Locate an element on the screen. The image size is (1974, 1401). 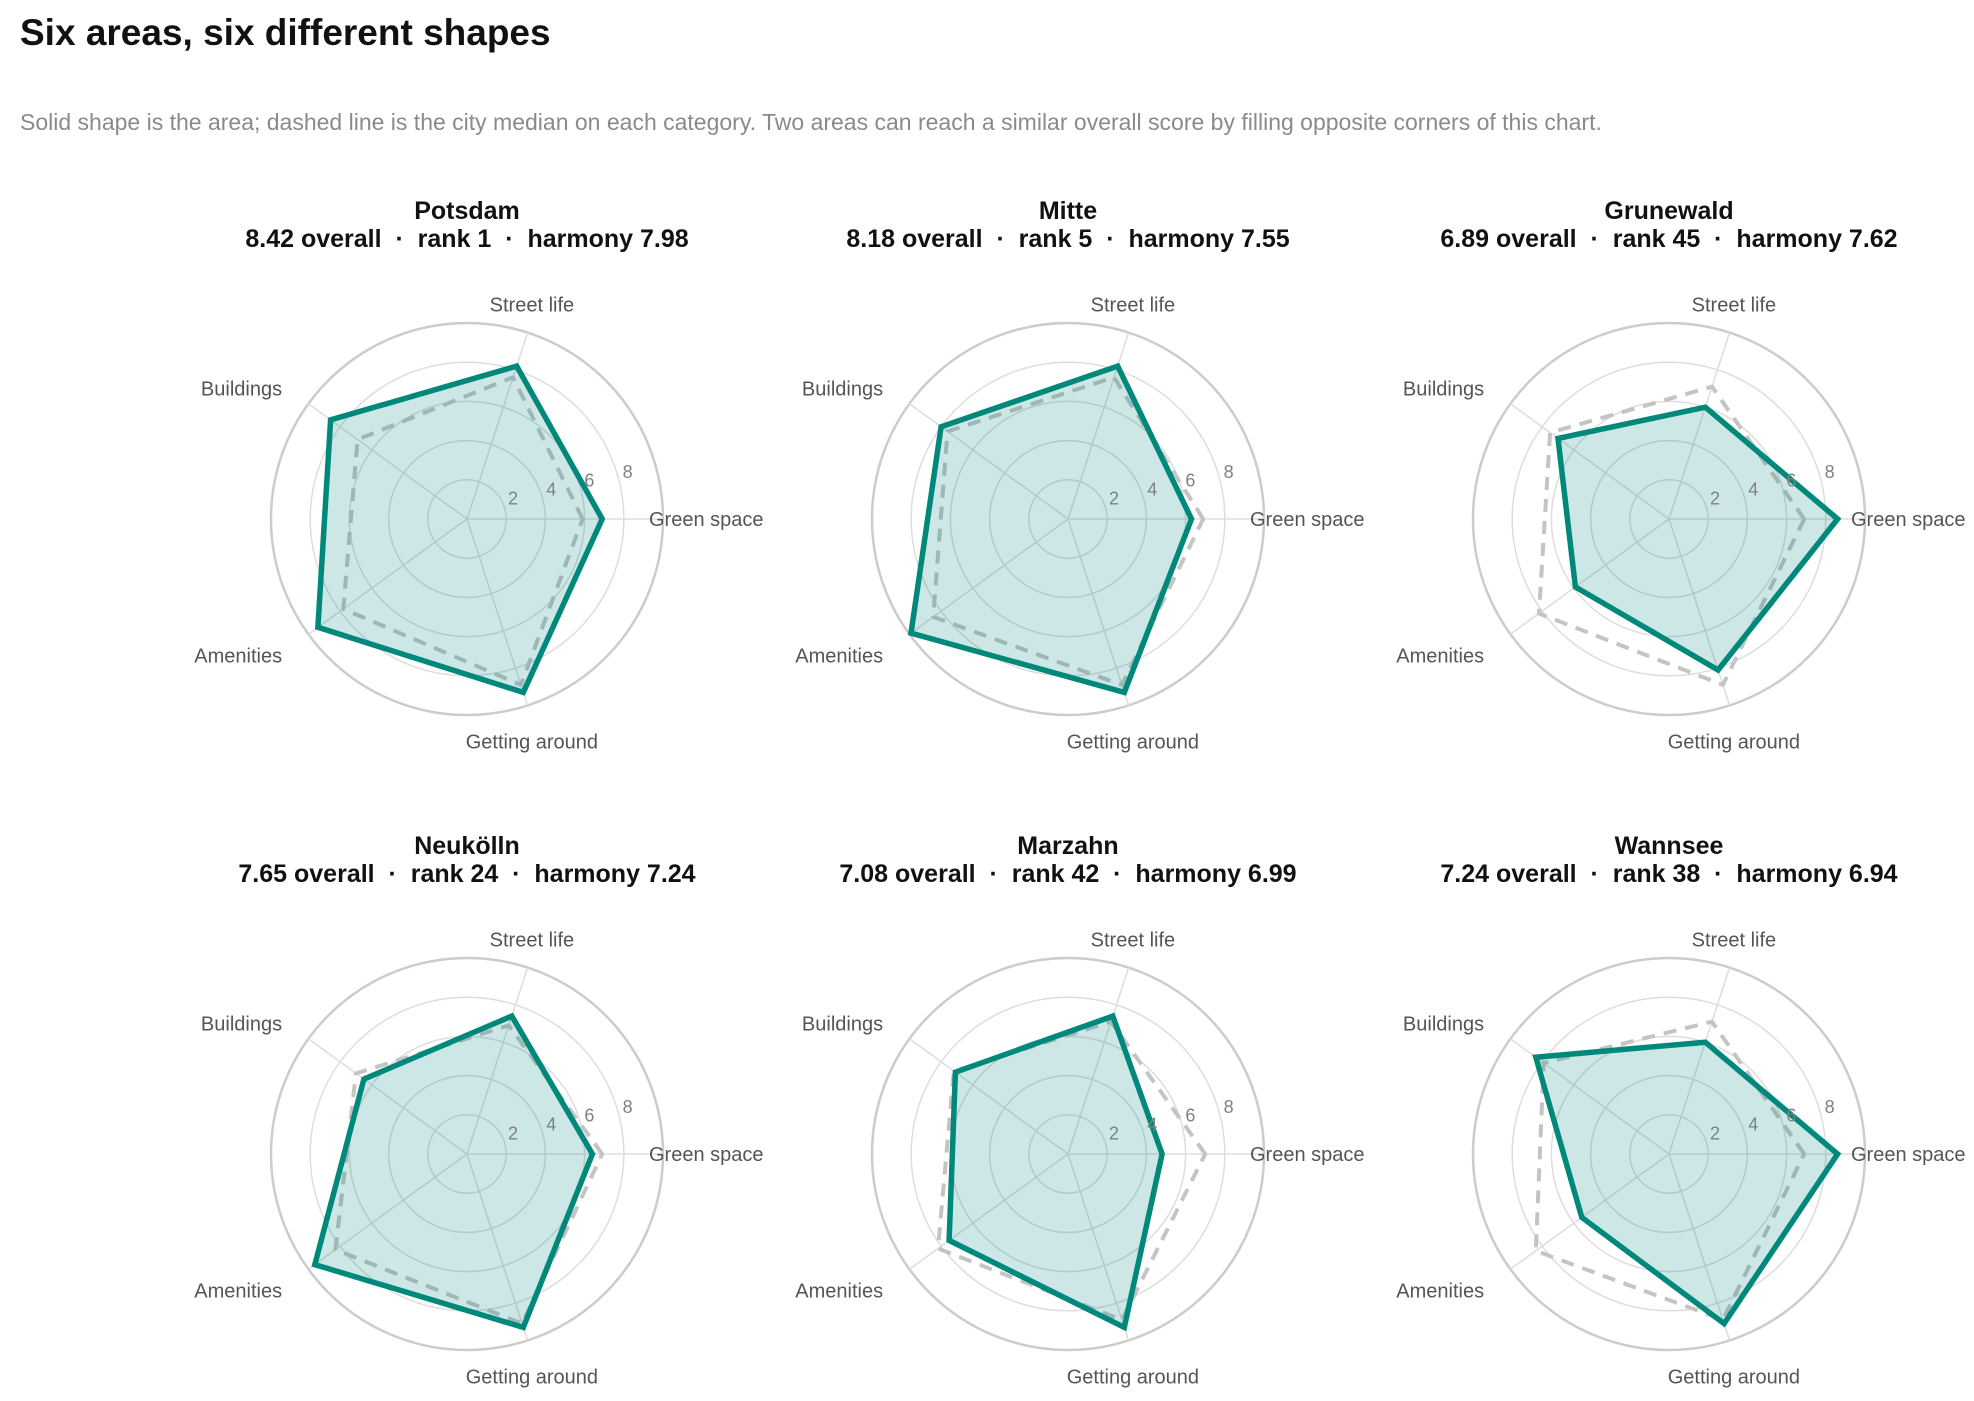
chart-subtitle: 8.42 overall · rank 1 · harmony 7.98 is located at coordinates (466, 239).